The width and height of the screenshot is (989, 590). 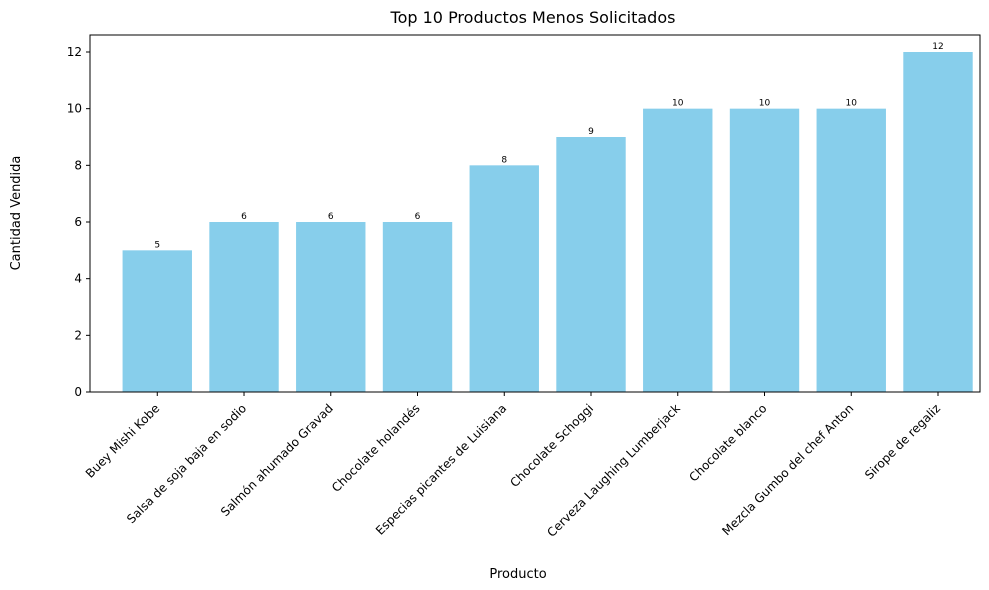 What do you see at coordinates (331, 217) in the screenshot?
I see `data-label-3: 6` at bounding box center [331, 217].